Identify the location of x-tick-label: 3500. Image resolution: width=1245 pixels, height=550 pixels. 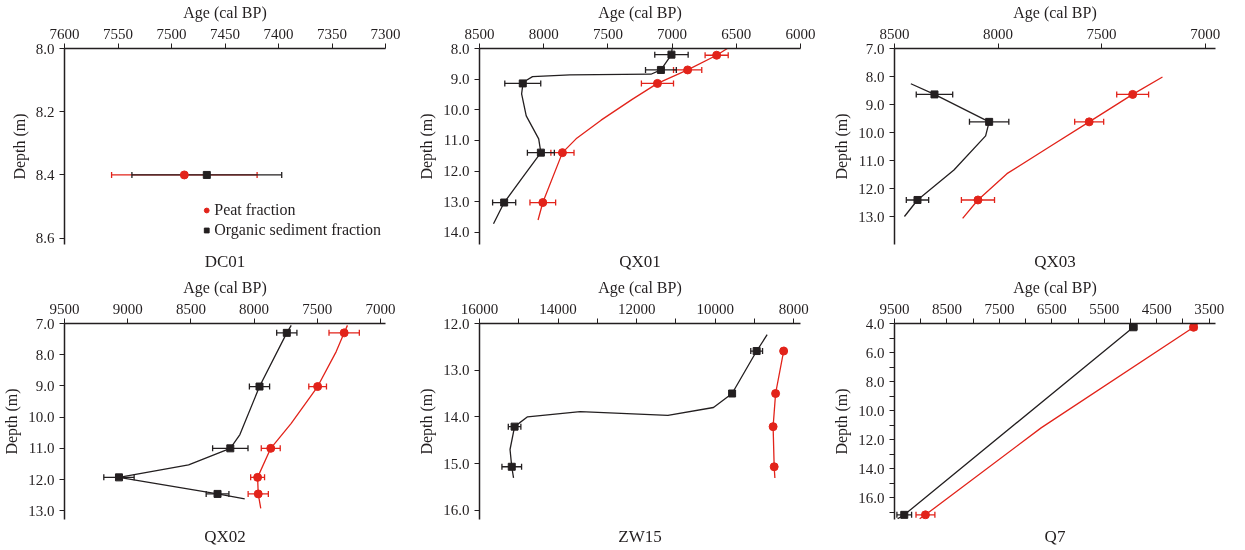
(1209, 308).